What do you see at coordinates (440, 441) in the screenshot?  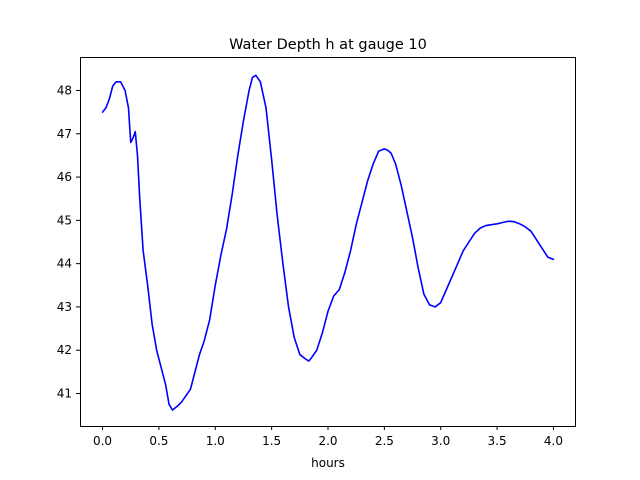 I see `x-tick-label: 3.0` at bounding box center [440, 441].